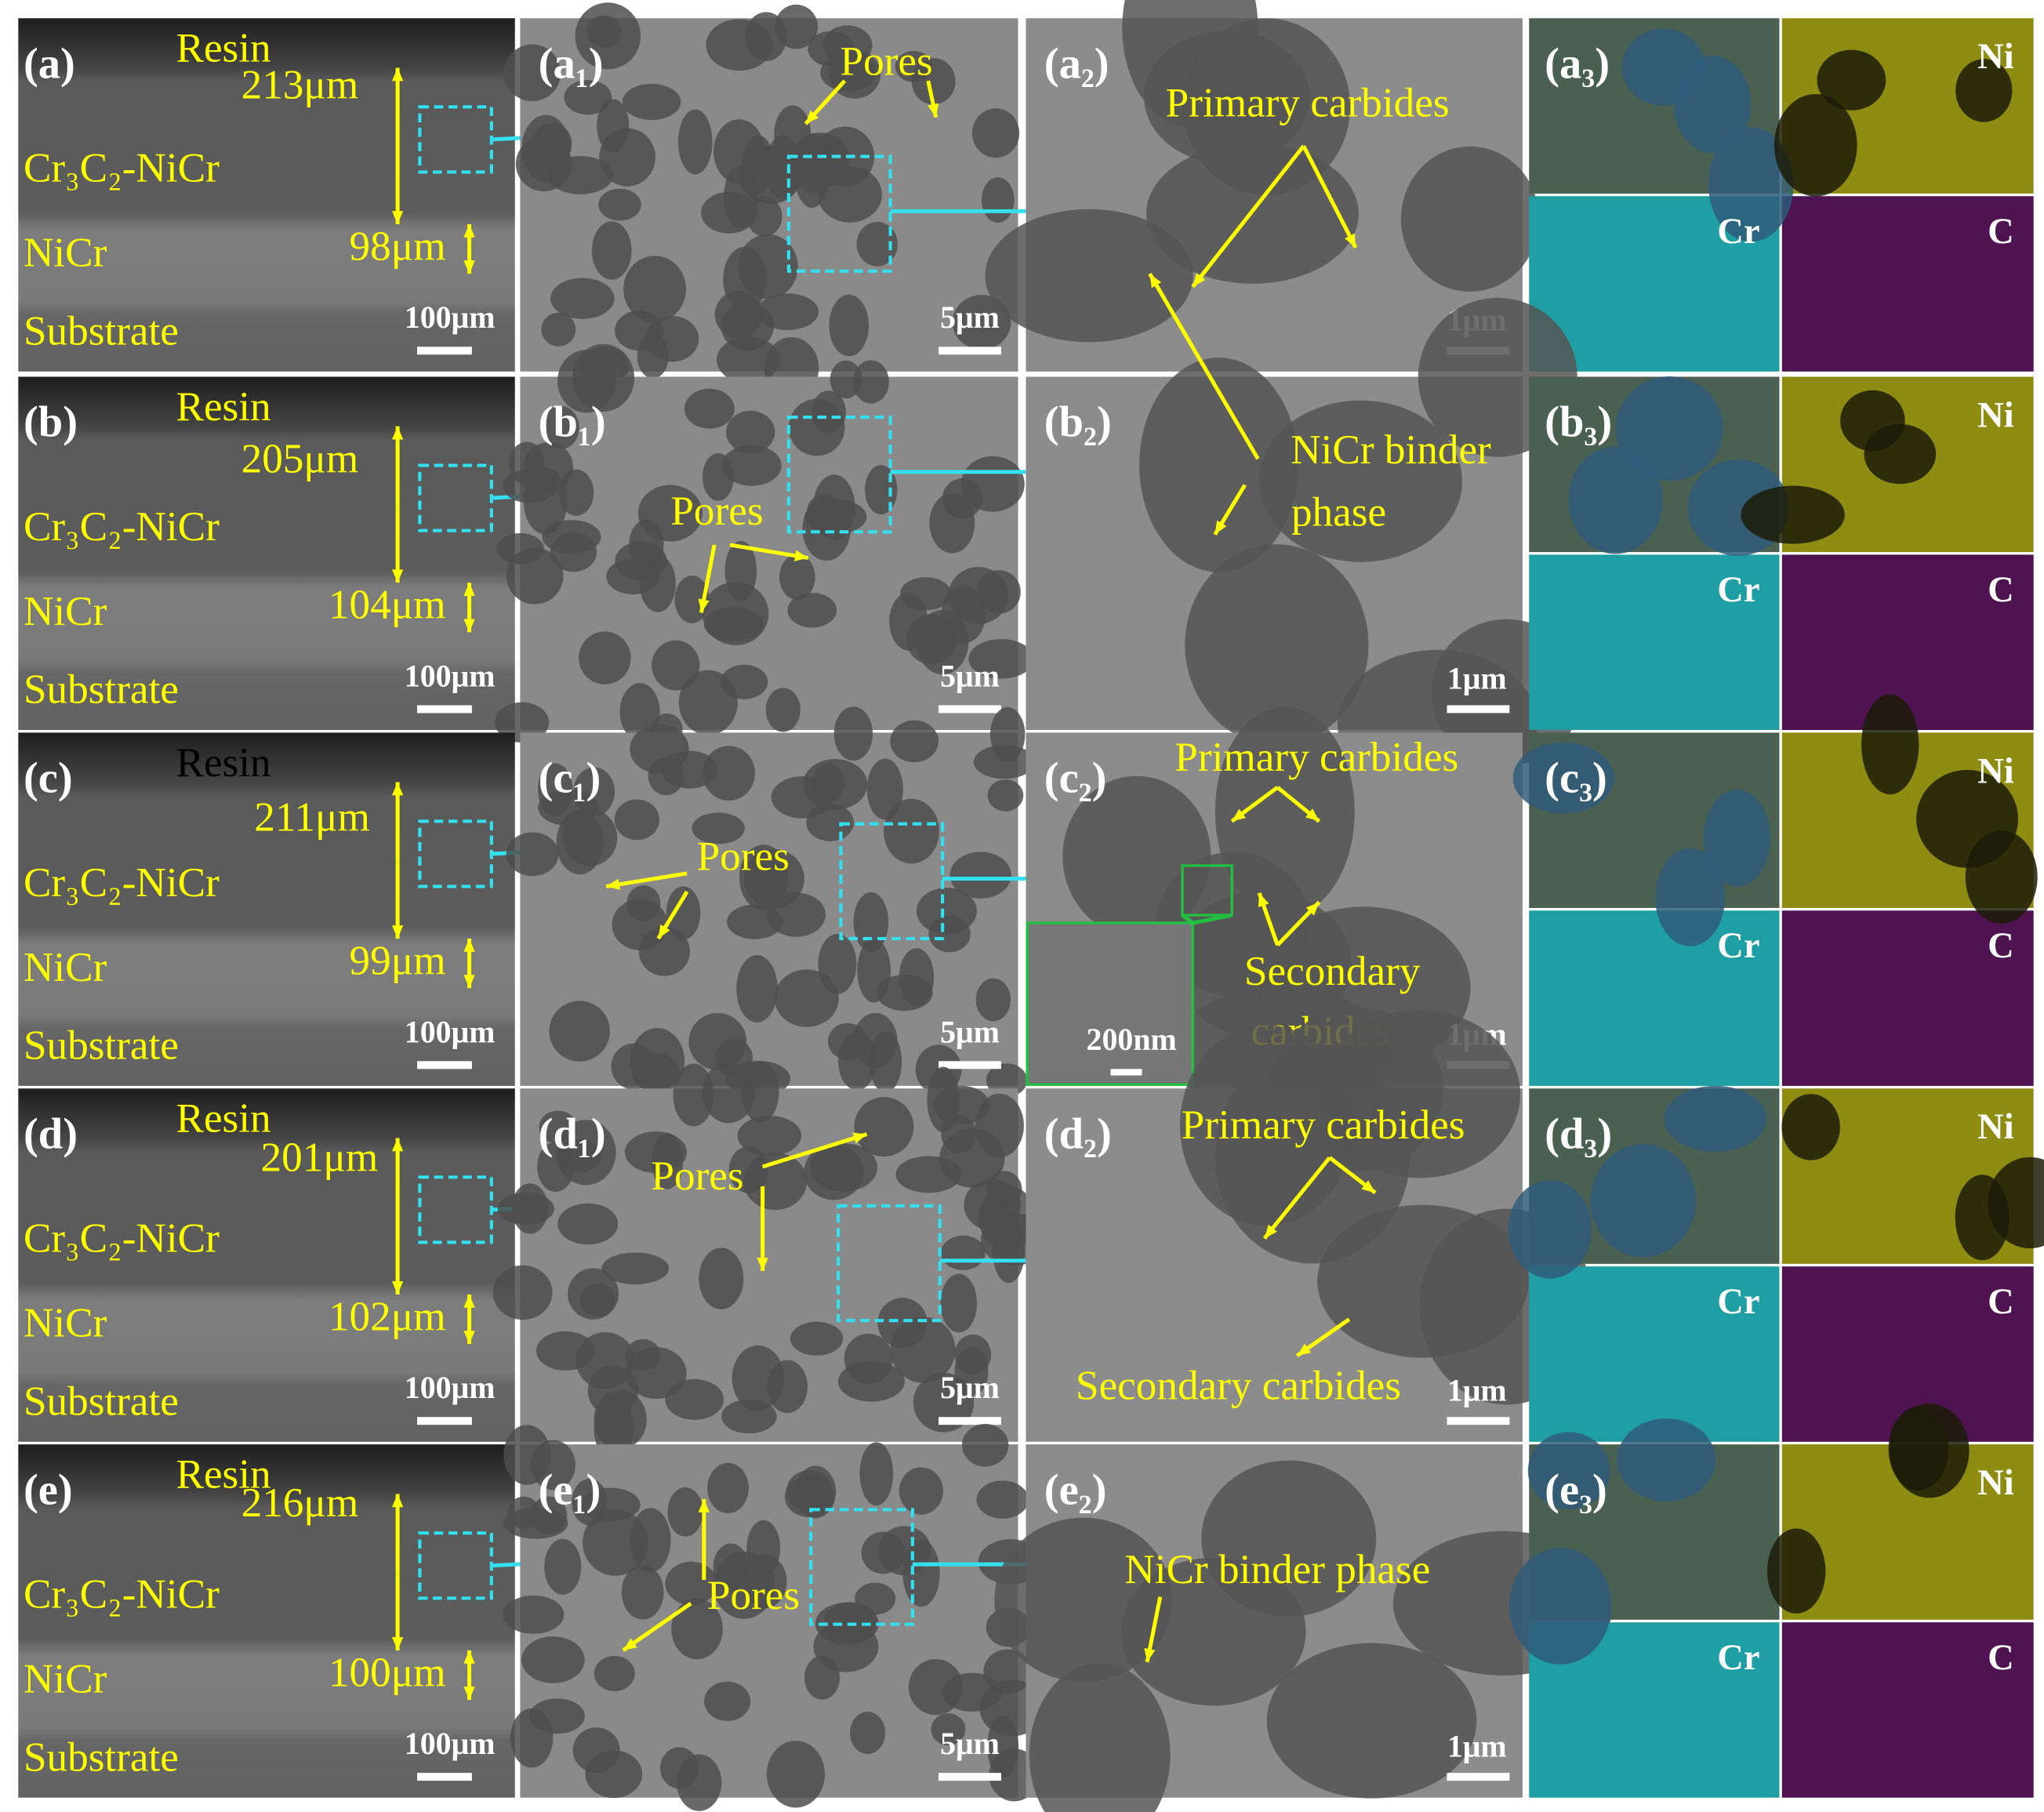 This screenshot has height=1812, width=2044. What do you see at coordinates (320, 1158) in the screenshot?
I see `coating-thickness: 201μm` at bounding box center [320, 1158].